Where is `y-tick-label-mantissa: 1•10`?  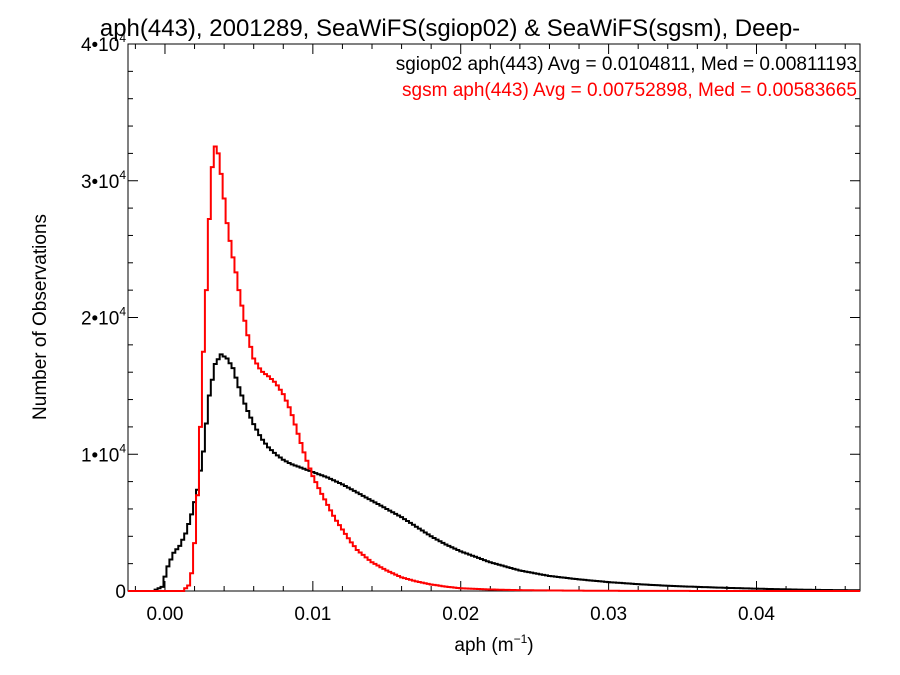 y-tick-label-mantissa: 1•10 is located at coordinates (100, 455).